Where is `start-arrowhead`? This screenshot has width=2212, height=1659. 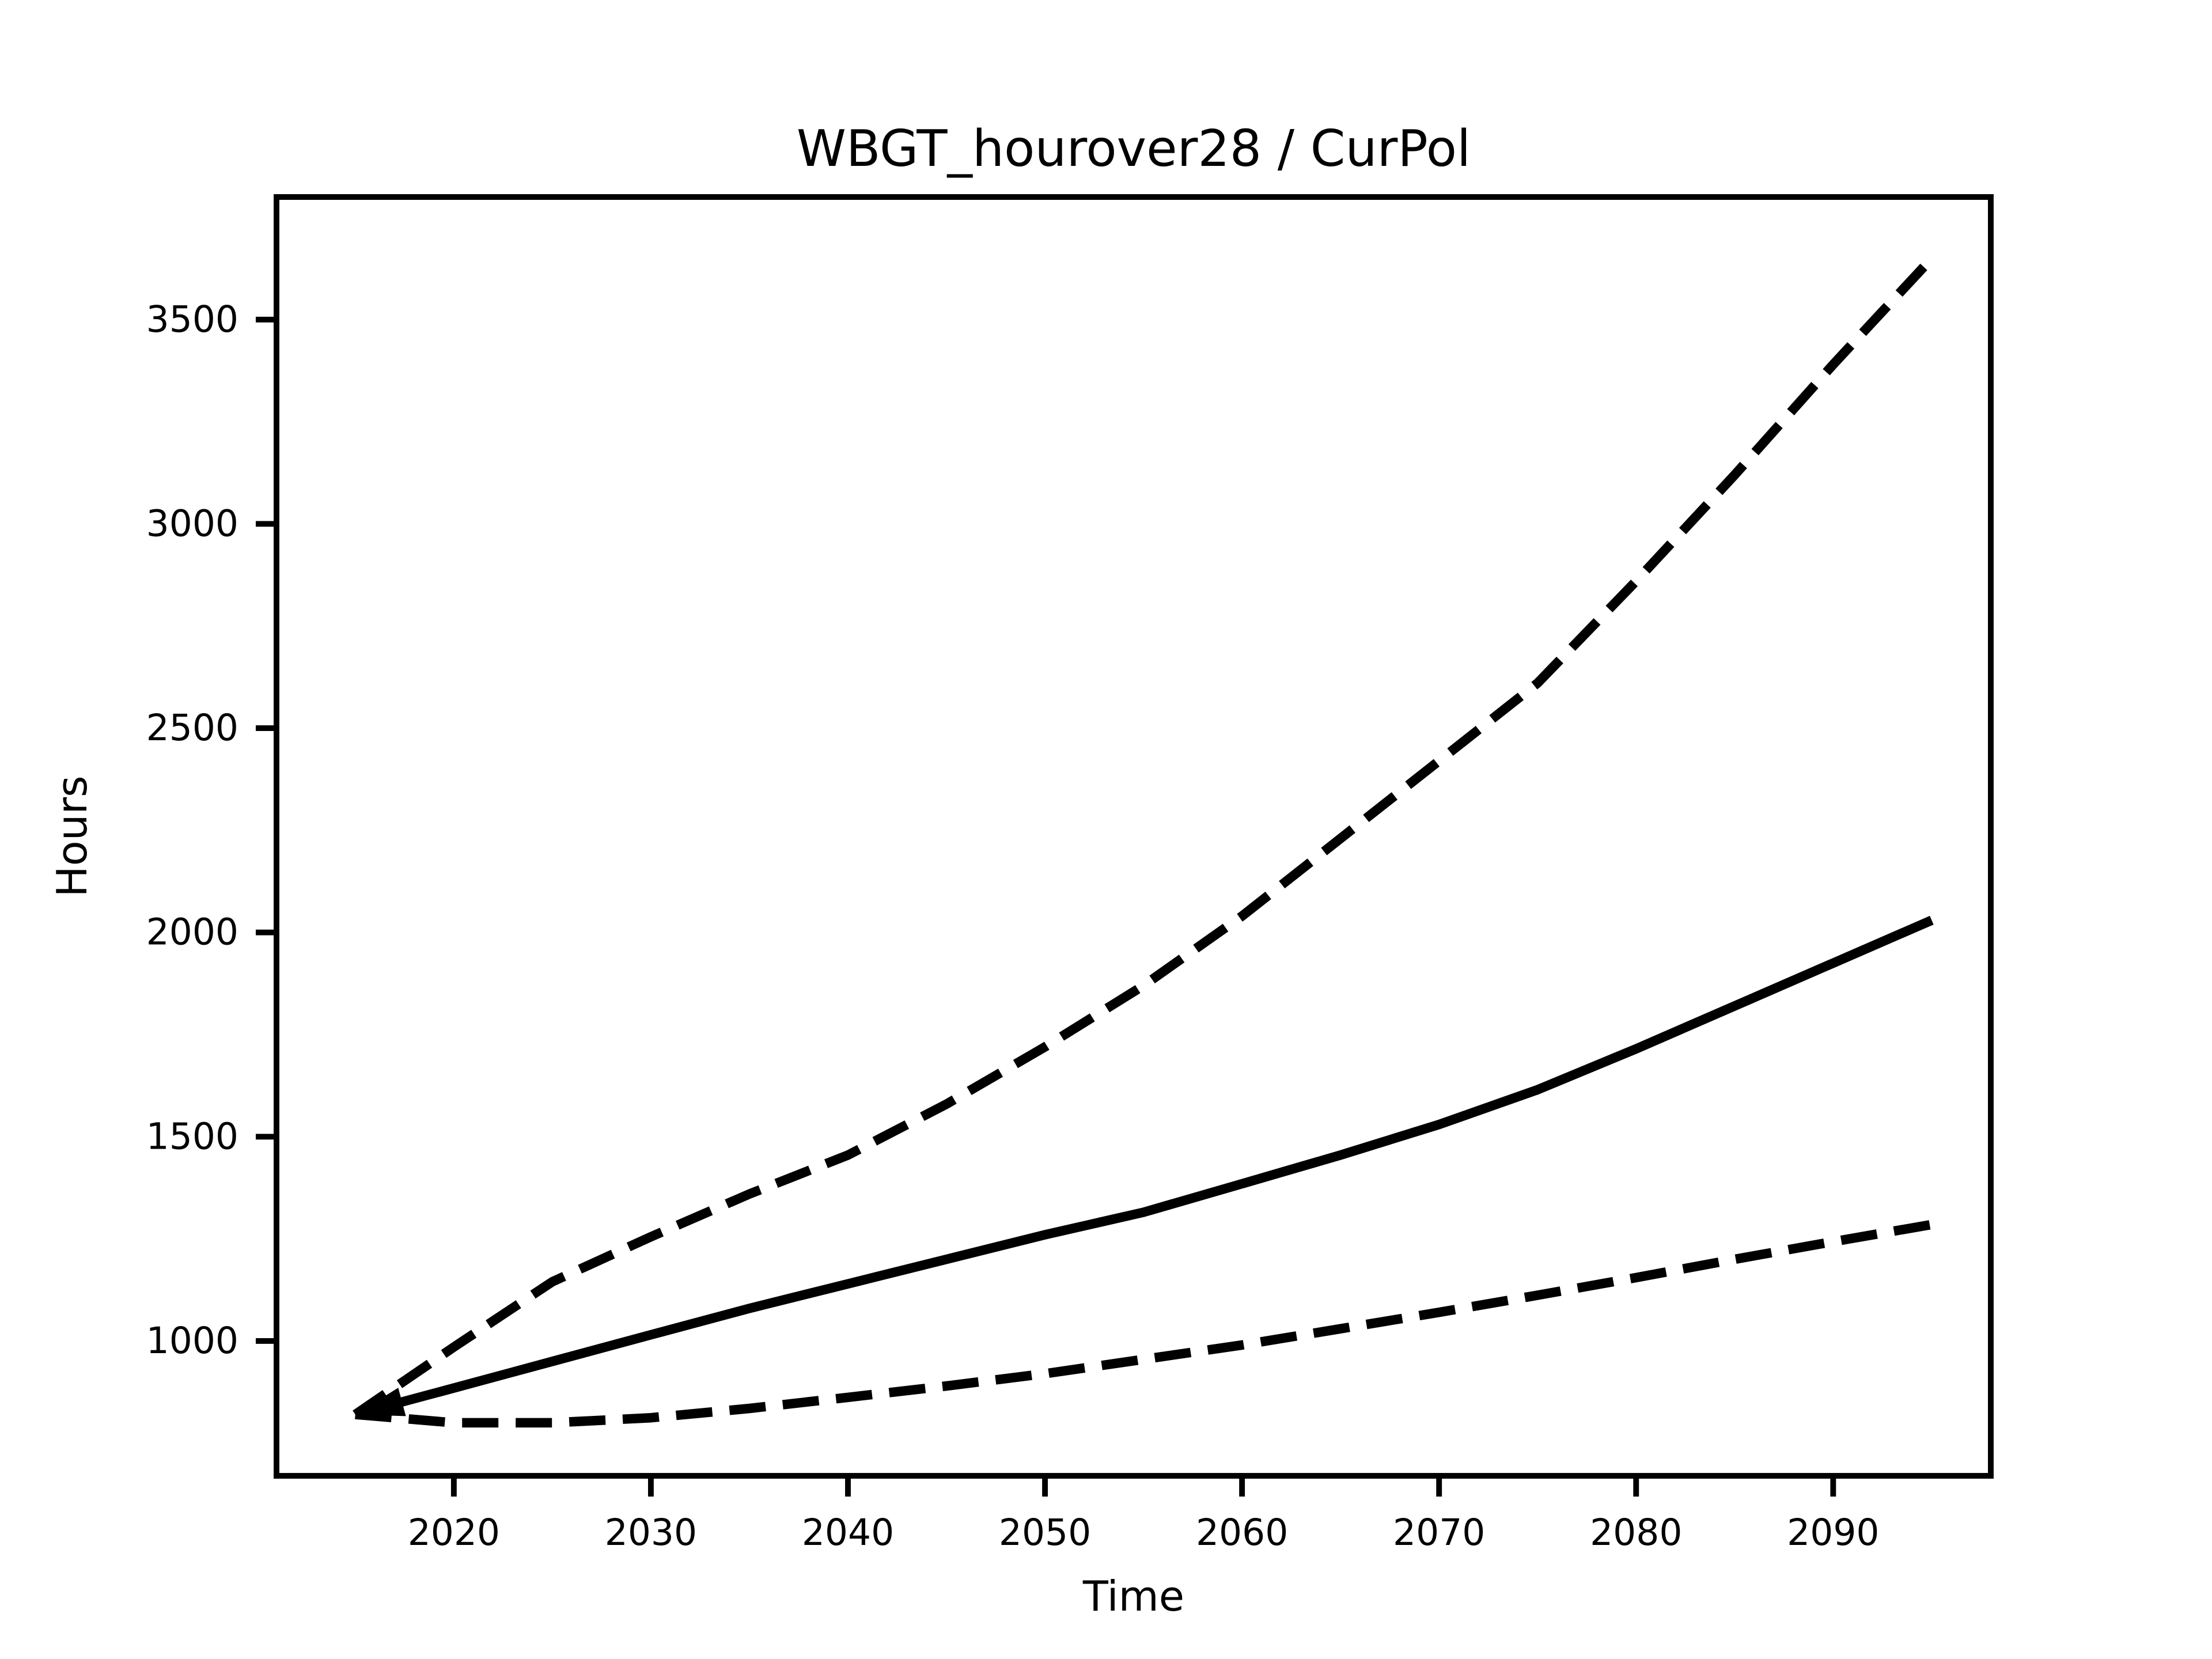
start-arrowhead is located at coordinates (380, 1402).